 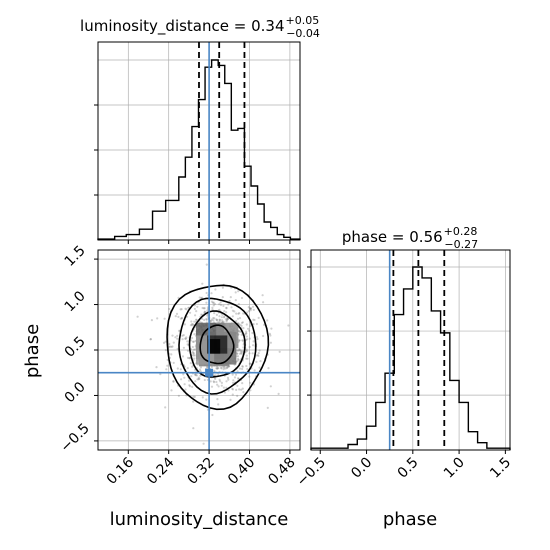 What do you see at coordinates (410, 358) in the screenshot?
I see `phase-histogram` at bounding box center [410, 358].